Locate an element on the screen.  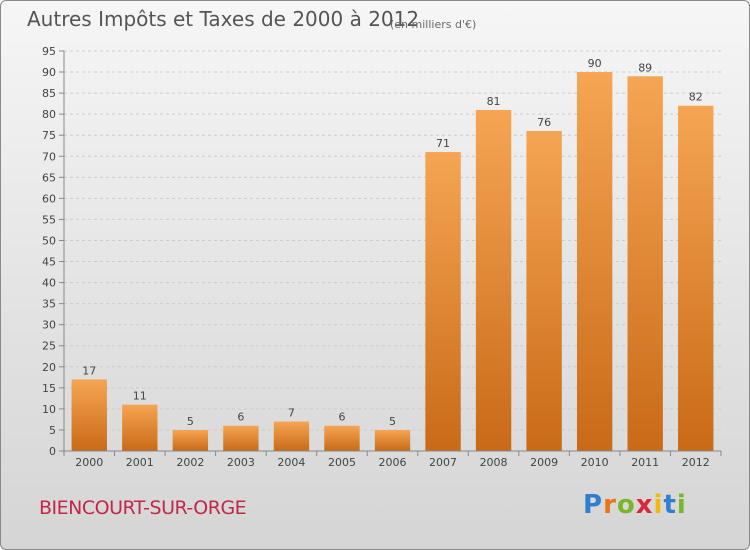
logo-letter: r is located at coordinates (610, 505).